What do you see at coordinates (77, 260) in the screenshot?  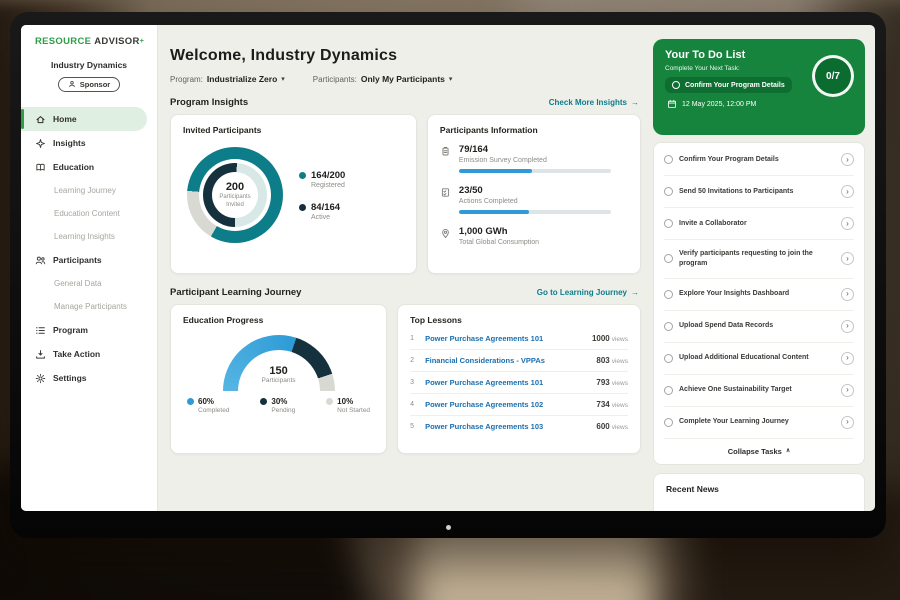 I see `sidebar-item-label: Participants` at bounding box center [77, 260].